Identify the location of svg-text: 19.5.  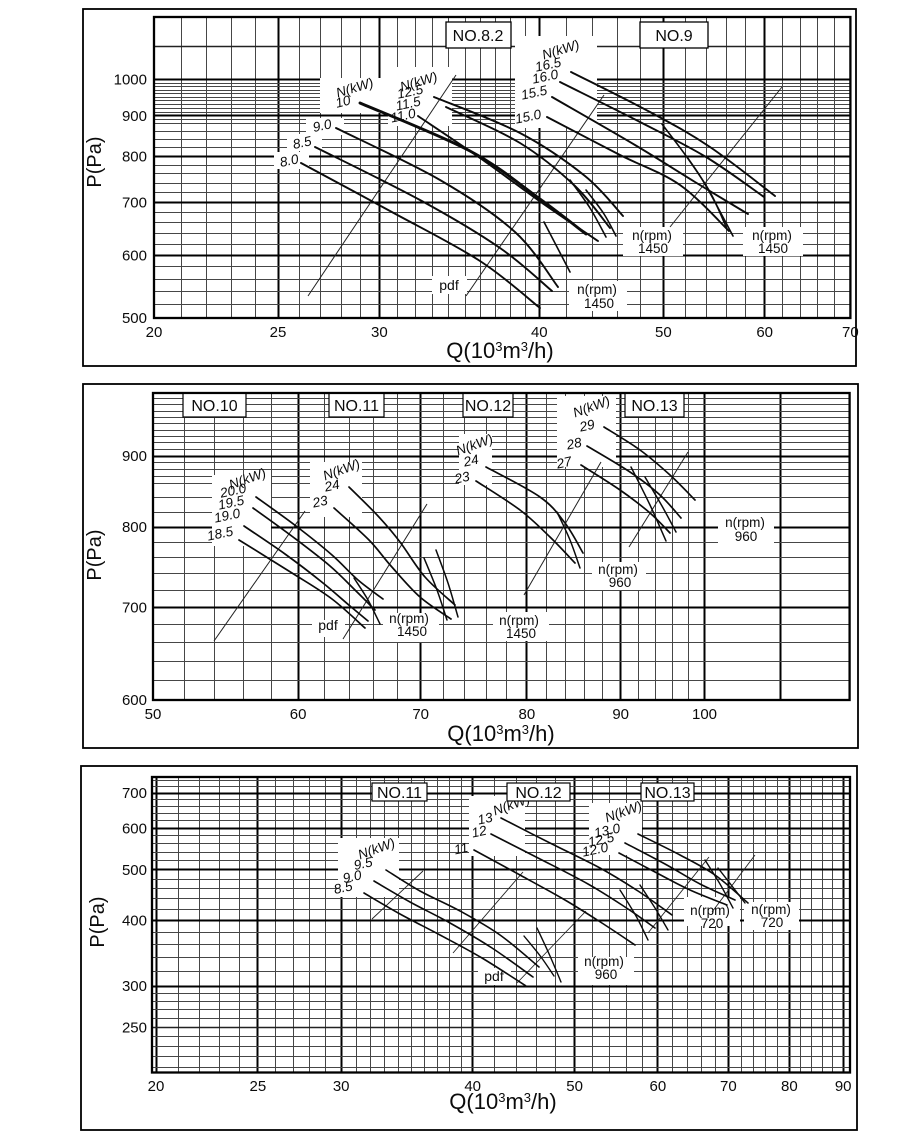
(231, 502).